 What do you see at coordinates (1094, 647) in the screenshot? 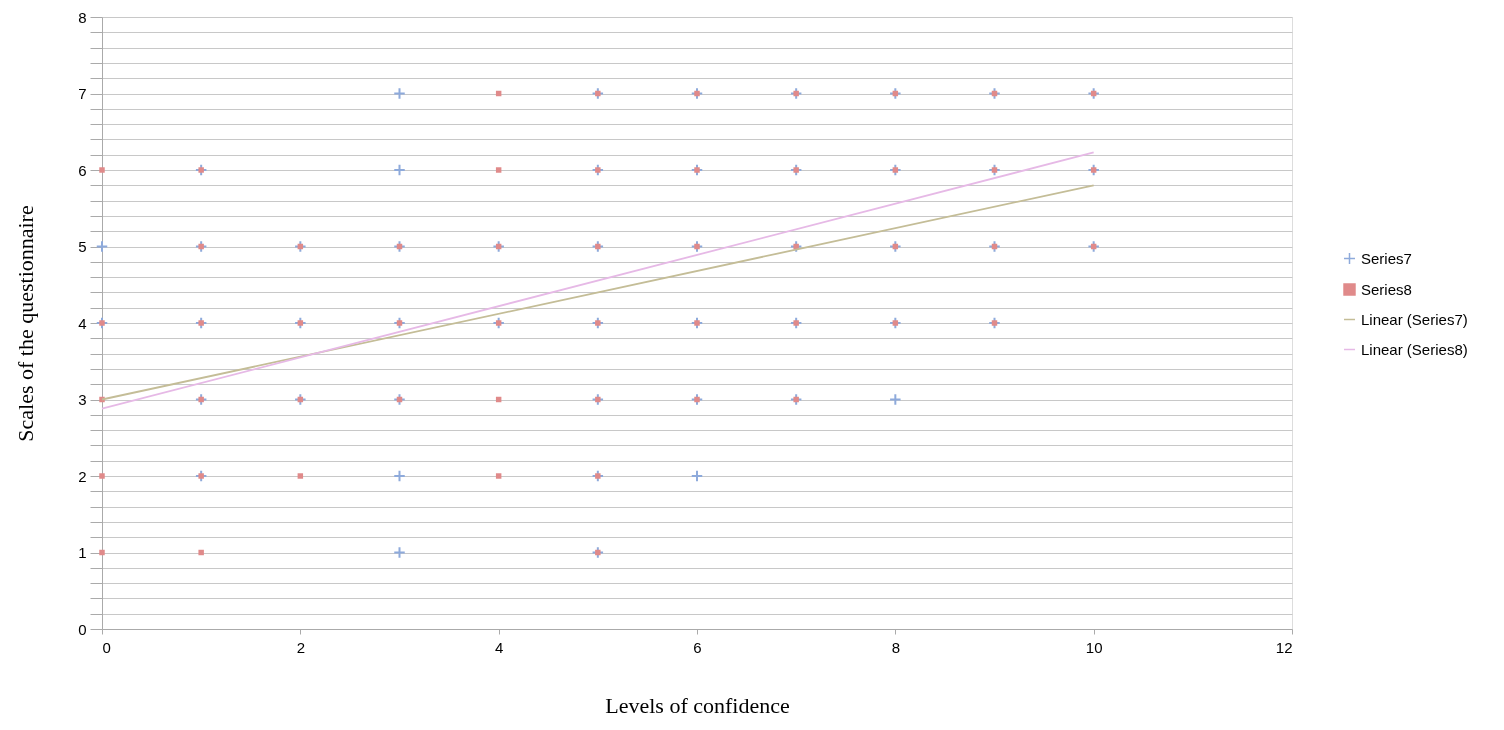
I see `x-tick-label: 10` at bounding box center [1094, 647].